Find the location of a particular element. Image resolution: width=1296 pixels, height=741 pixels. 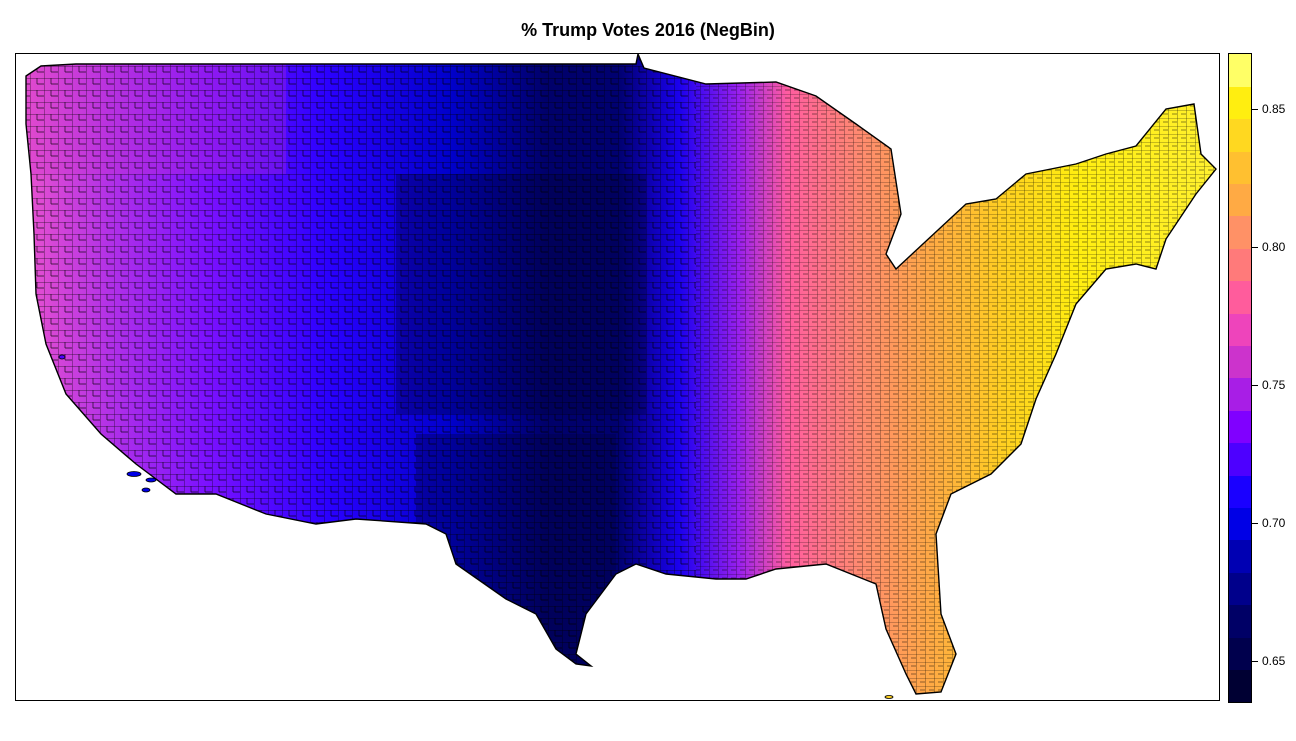

legend-tick-label: 0.80 is located at coordinates (1274, 247).